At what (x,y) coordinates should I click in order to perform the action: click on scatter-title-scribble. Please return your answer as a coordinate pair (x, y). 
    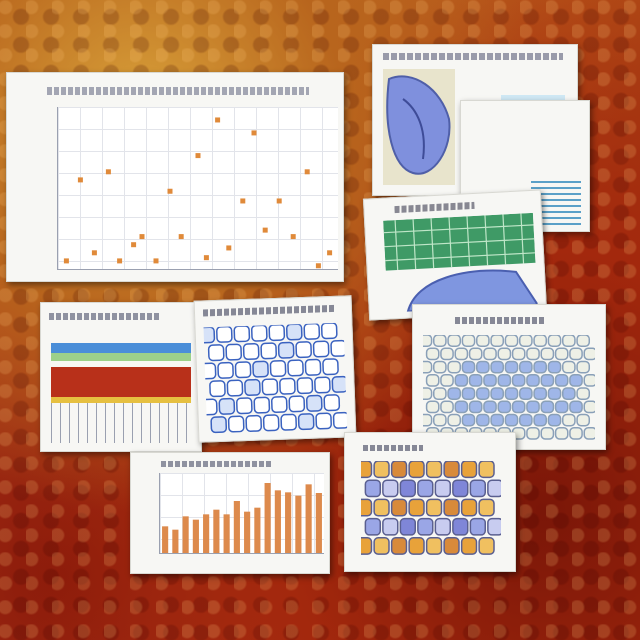
    Looking at the image, I should click on (178, 91).